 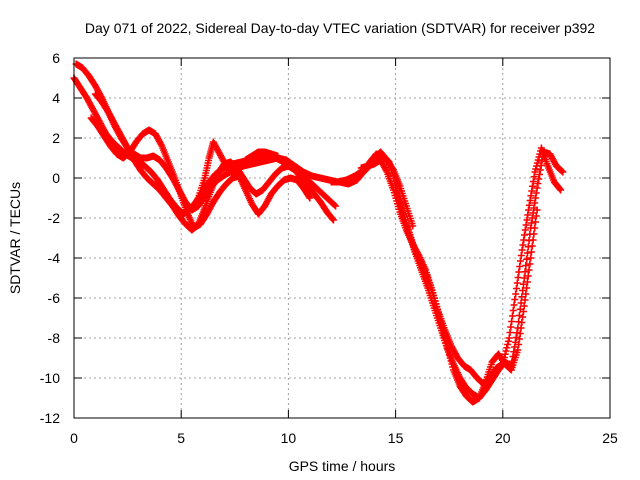 I want to click on series-track-c, so click(x=200, y=173).